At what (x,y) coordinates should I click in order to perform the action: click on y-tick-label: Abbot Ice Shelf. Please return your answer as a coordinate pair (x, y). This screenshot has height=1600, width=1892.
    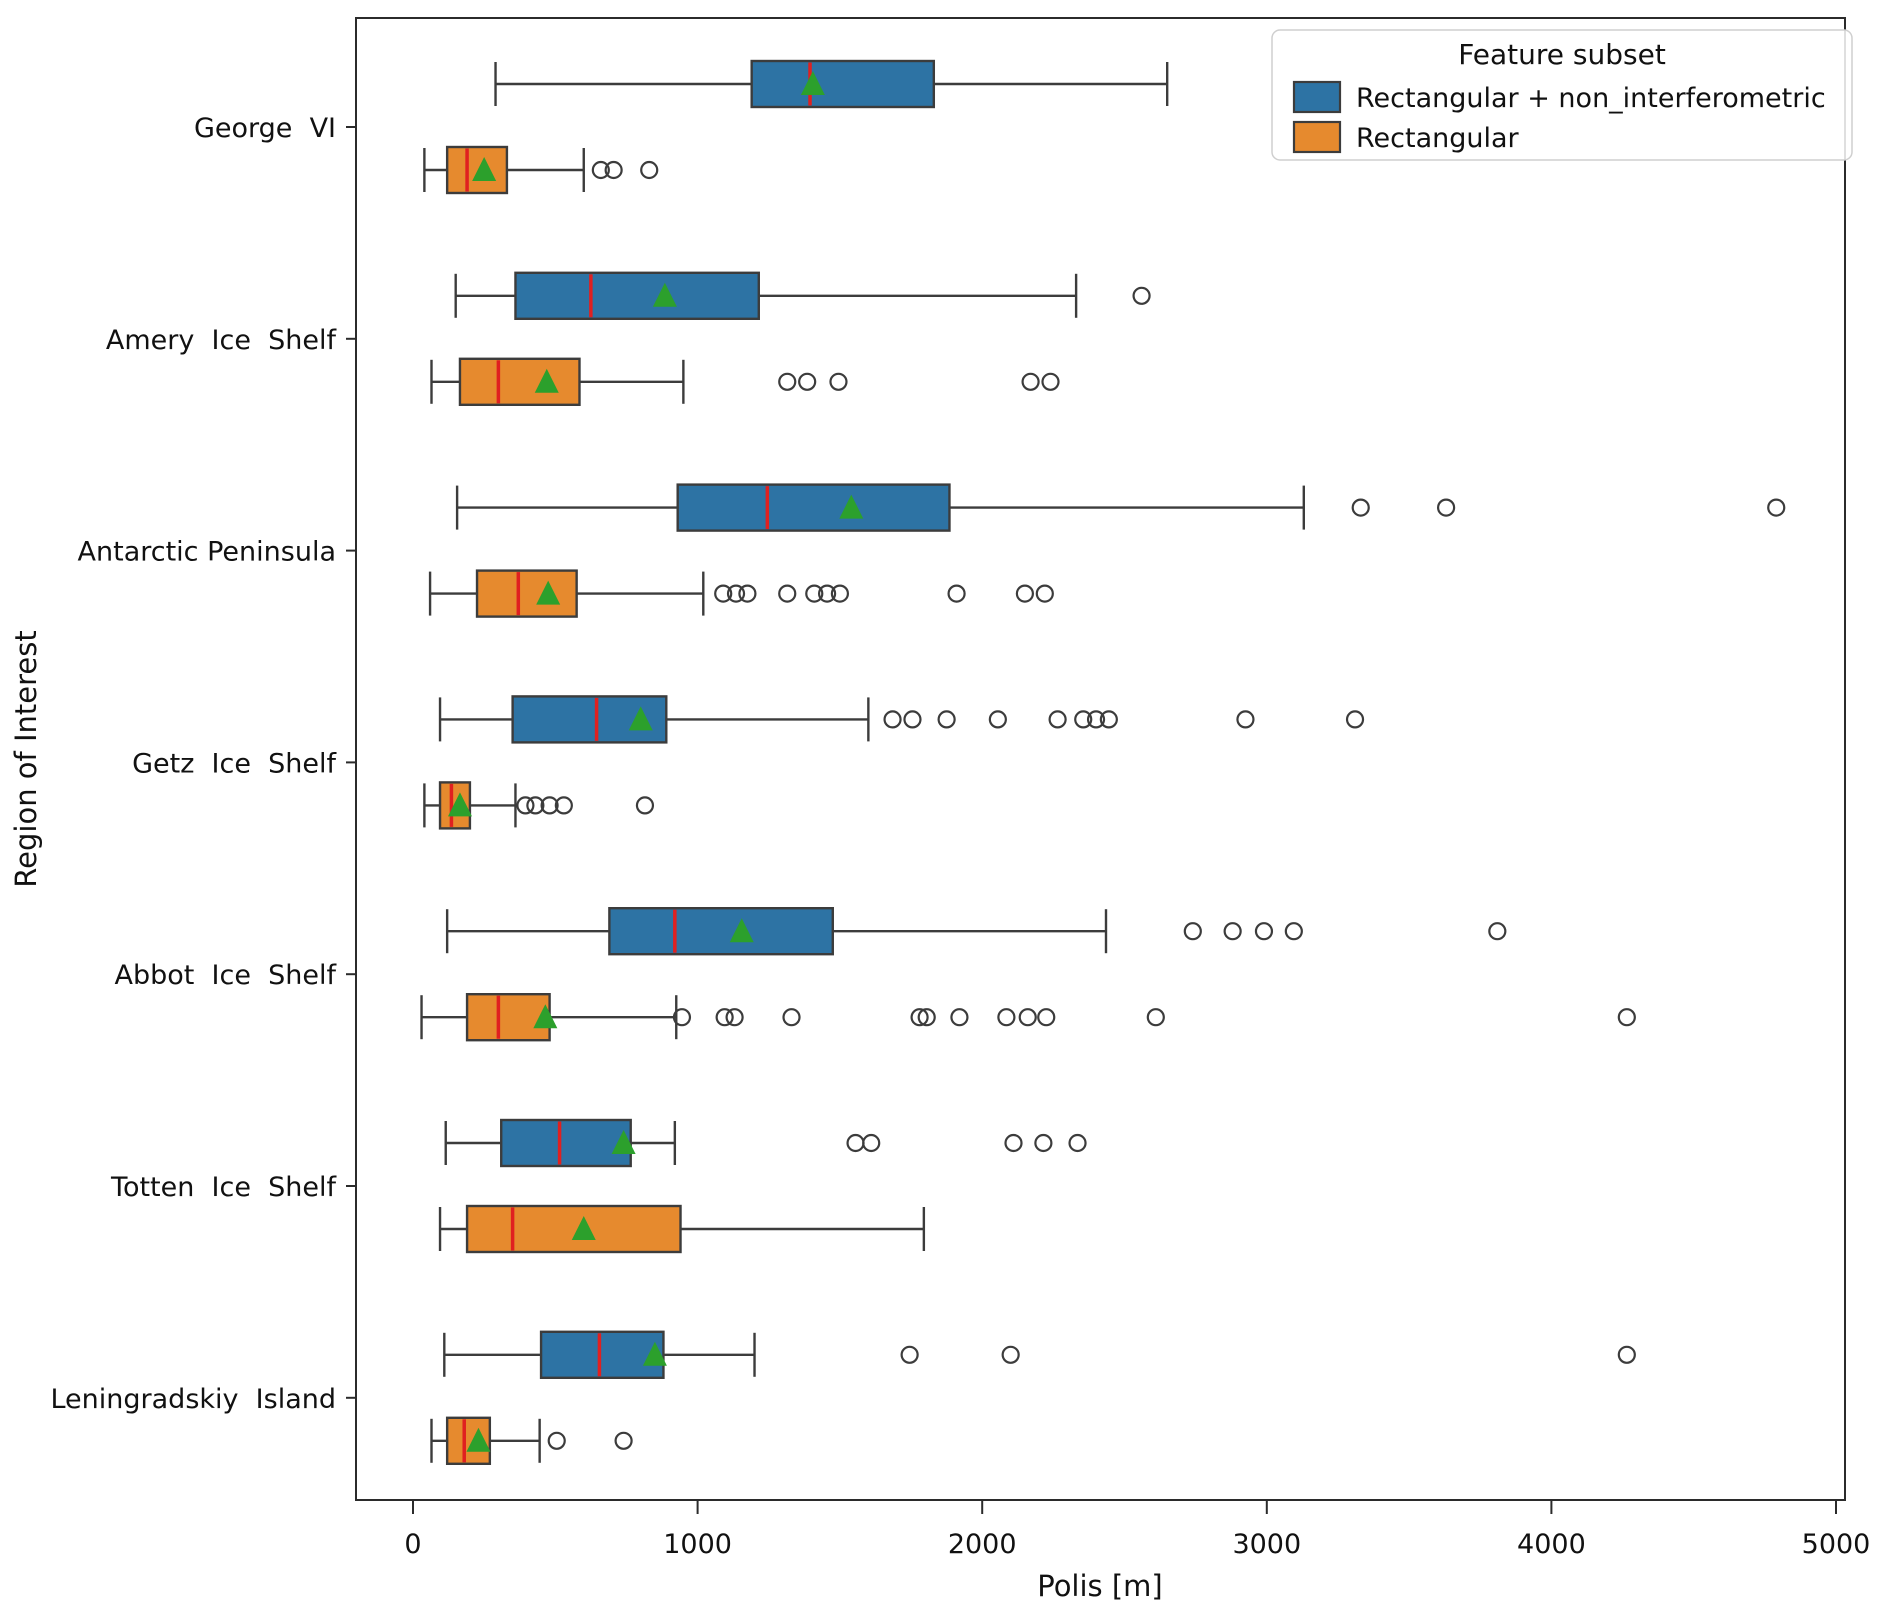
    Looking at the image, I should click on (226, 975).